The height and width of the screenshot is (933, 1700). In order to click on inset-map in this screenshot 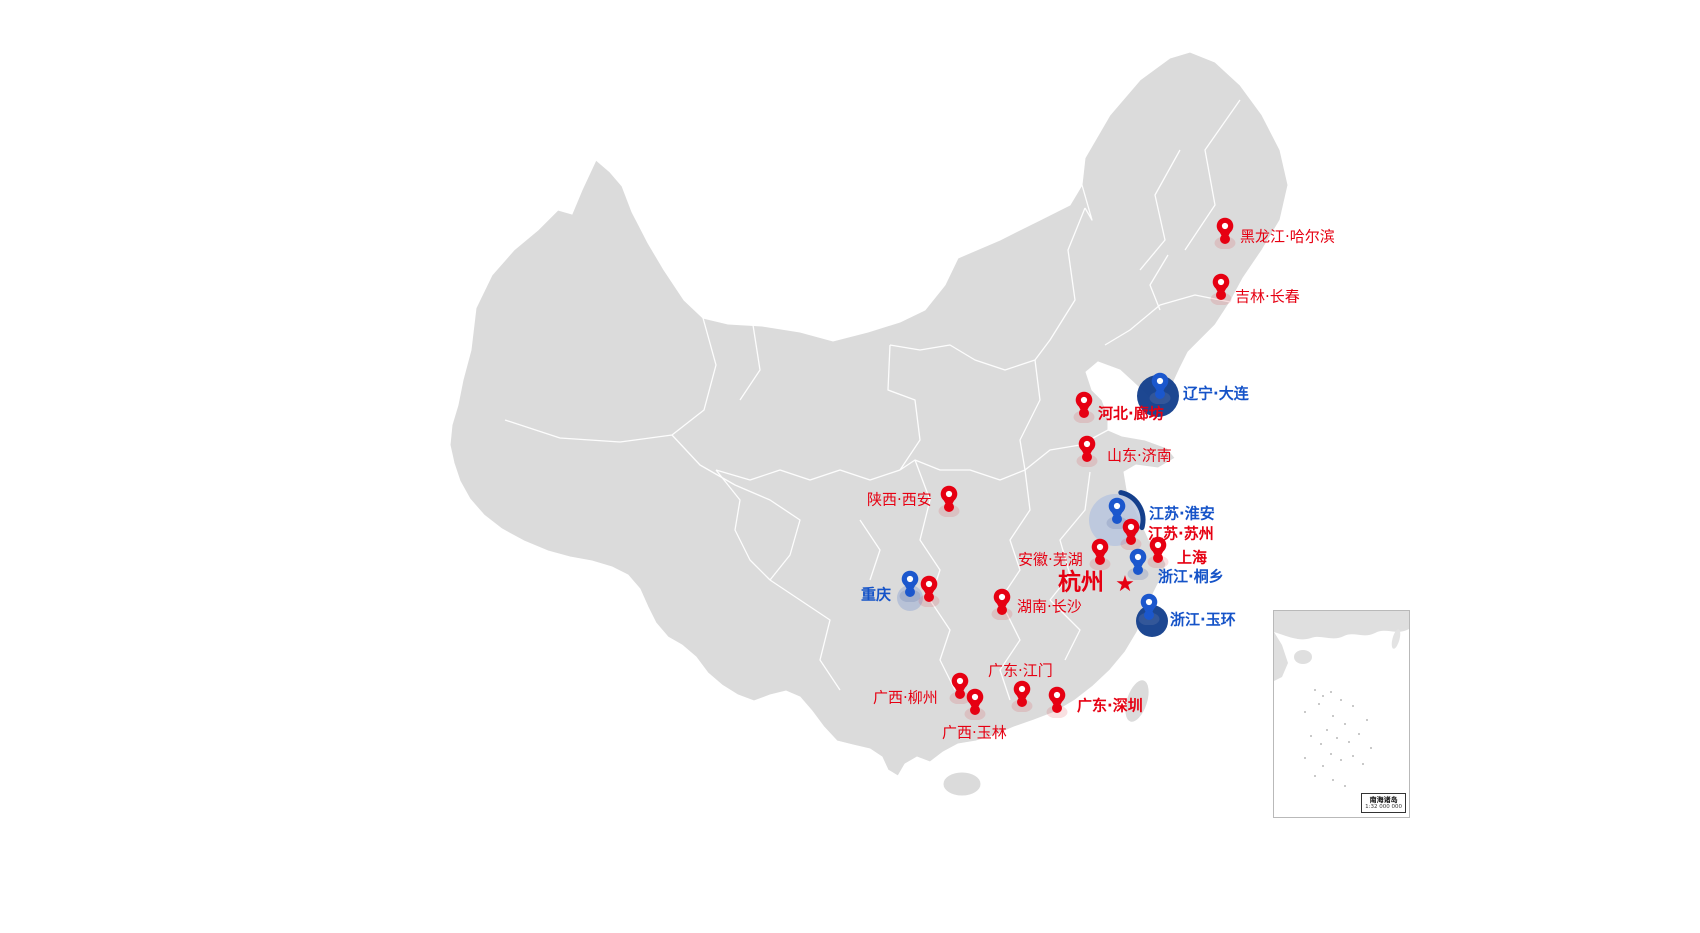, I will do `click(1341, 699)`.